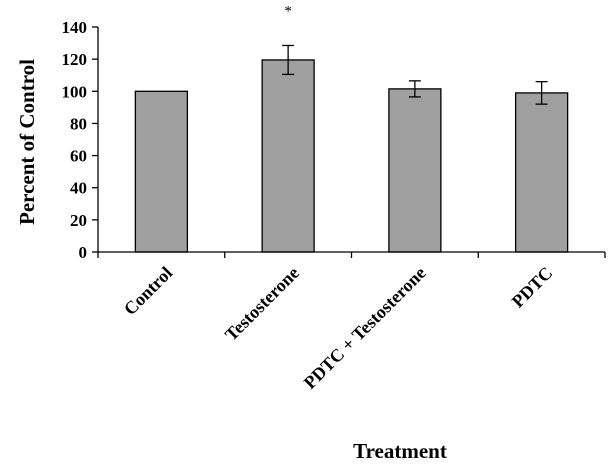  What do you see at coordinates (532, 287) in the screenshot?
I see `x-tick-label: PDTC` at bounding box center [532, 287].